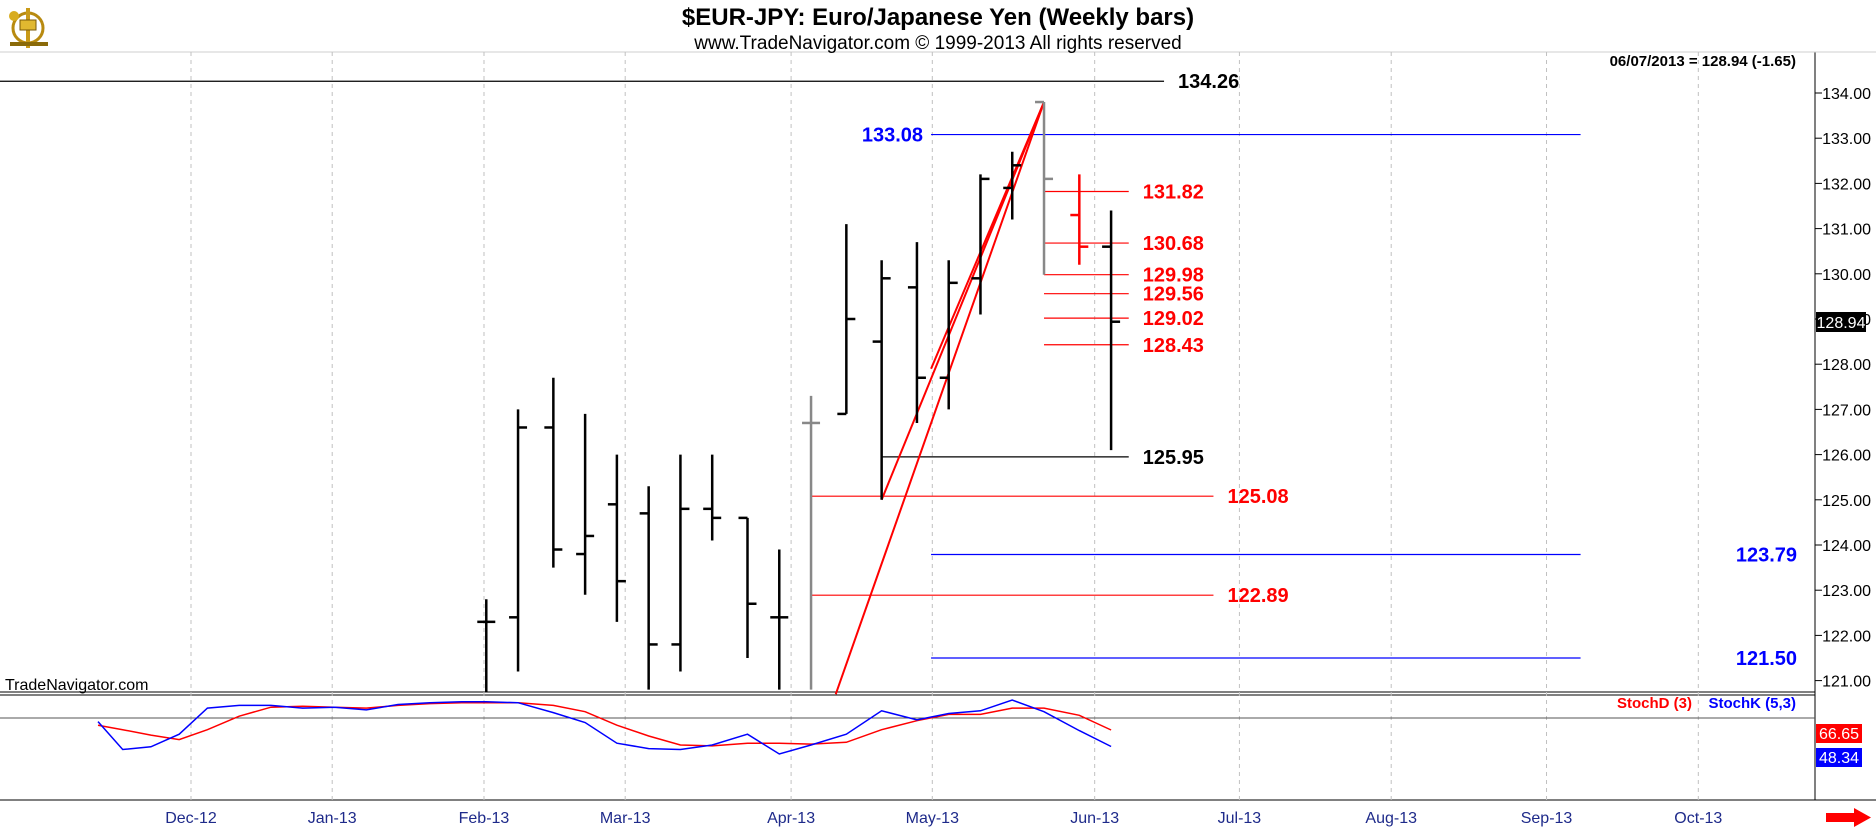 The height and width of the screenshot is (828, 1876). What do you see at coordinates (1846, 184) in the screenshot?
I see `price-tick-label-11: 132.00` at bounding box center [1846, 184].